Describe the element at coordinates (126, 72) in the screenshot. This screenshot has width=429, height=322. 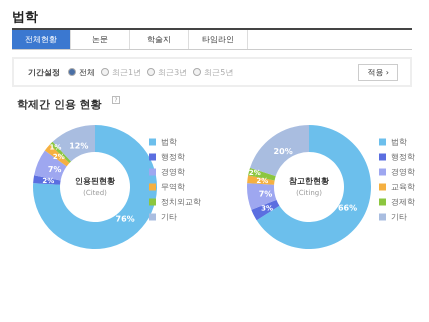
I see `text: 최근1년` at that location.